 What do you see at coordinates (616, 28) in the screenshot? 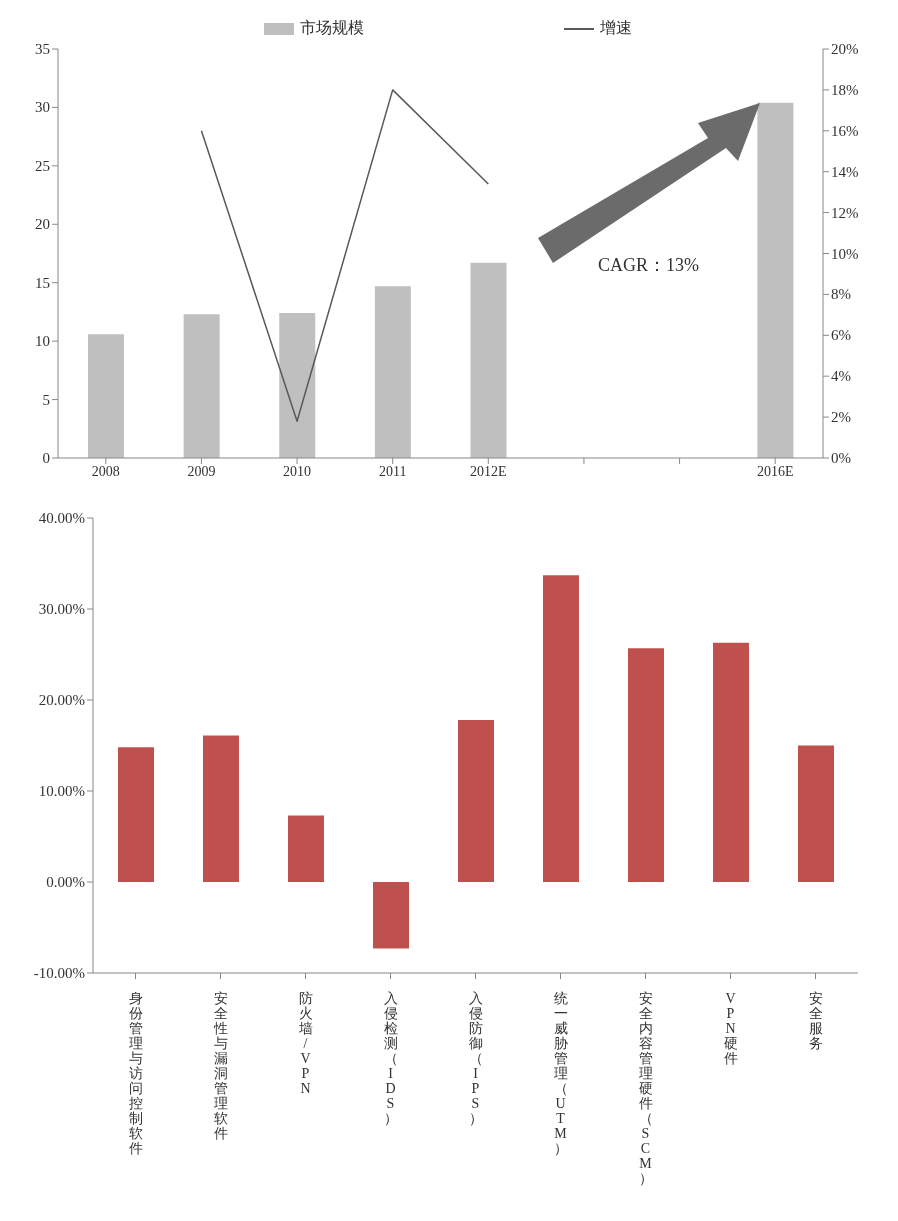
I see `legend-label: 增速` at bounding box center [616, 28].